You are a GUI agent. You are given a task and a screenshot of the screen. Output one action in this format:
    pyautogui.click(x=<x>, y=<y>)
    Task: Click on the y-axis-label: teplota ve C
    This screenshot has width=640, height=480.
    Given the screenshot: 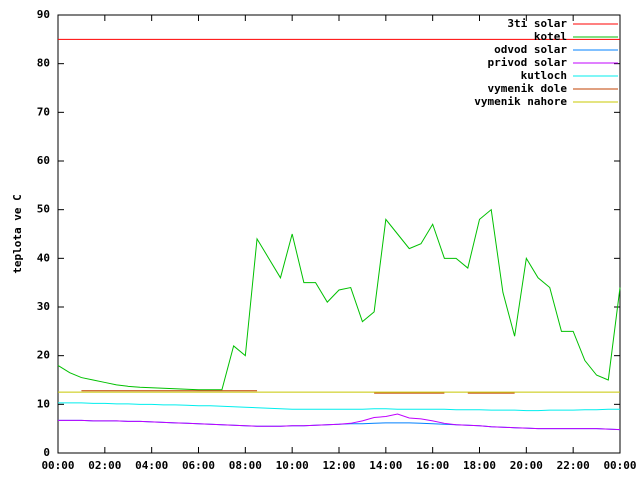 What is the action you would take?
    pyautogui.click(x=17, y=233)
    